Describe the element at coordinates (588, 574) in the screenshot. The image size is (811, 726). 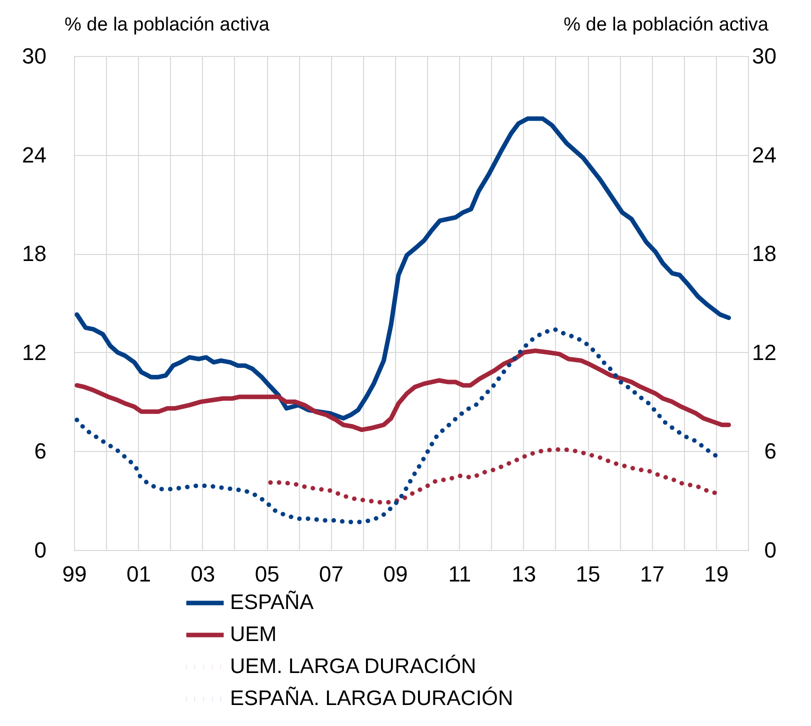
I see `x-tick-label: 15` at that location.